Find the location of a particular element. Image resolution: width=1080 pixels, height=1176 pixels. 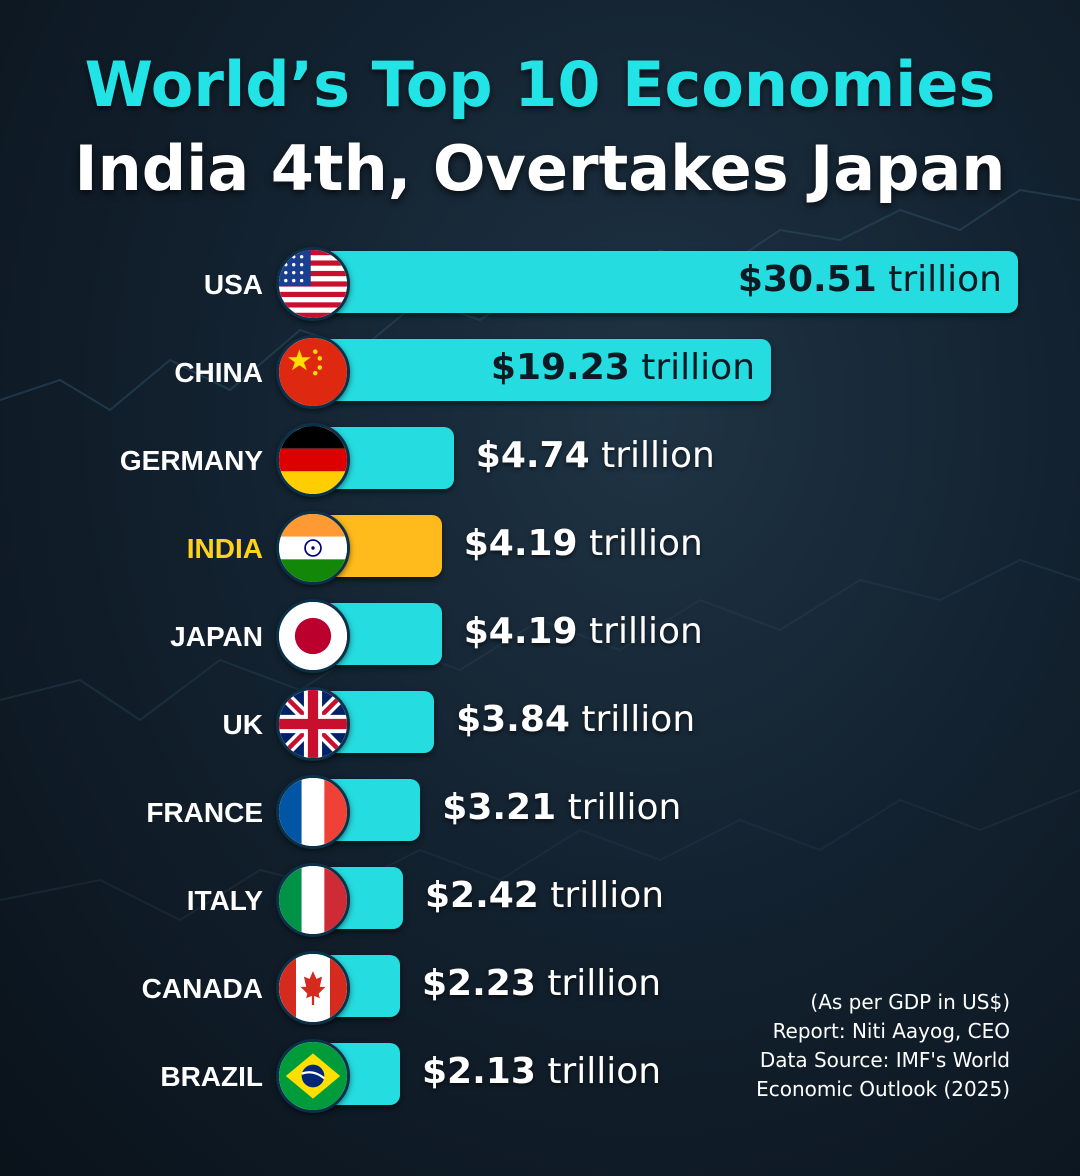

data-label: $2.23 trillion is located at coordinates (542, 983).